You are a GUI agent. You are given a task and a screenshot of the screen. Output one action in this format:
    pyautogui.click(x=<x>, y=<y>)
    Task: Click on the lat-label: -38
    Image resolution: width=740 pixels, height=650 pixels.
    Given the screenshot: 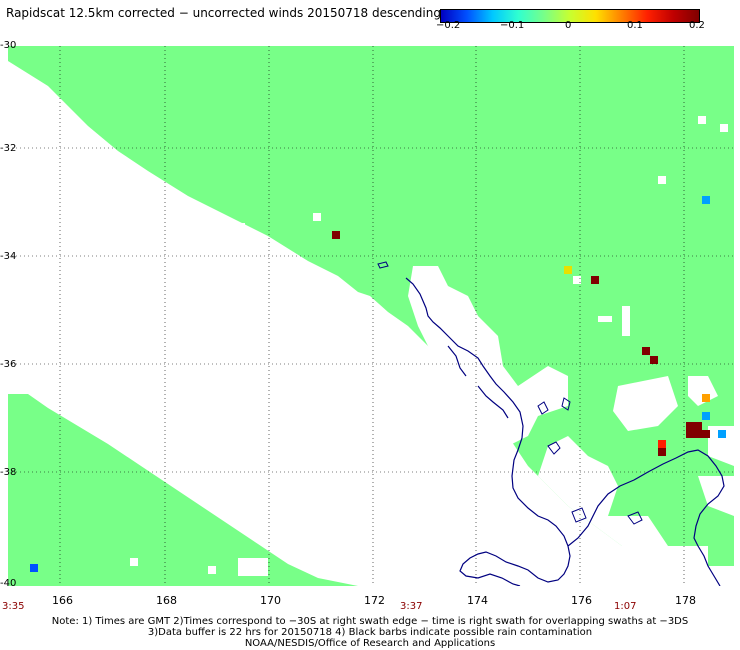 What is the action you would take?
    pyautogui.click(x=8, y=472)
    